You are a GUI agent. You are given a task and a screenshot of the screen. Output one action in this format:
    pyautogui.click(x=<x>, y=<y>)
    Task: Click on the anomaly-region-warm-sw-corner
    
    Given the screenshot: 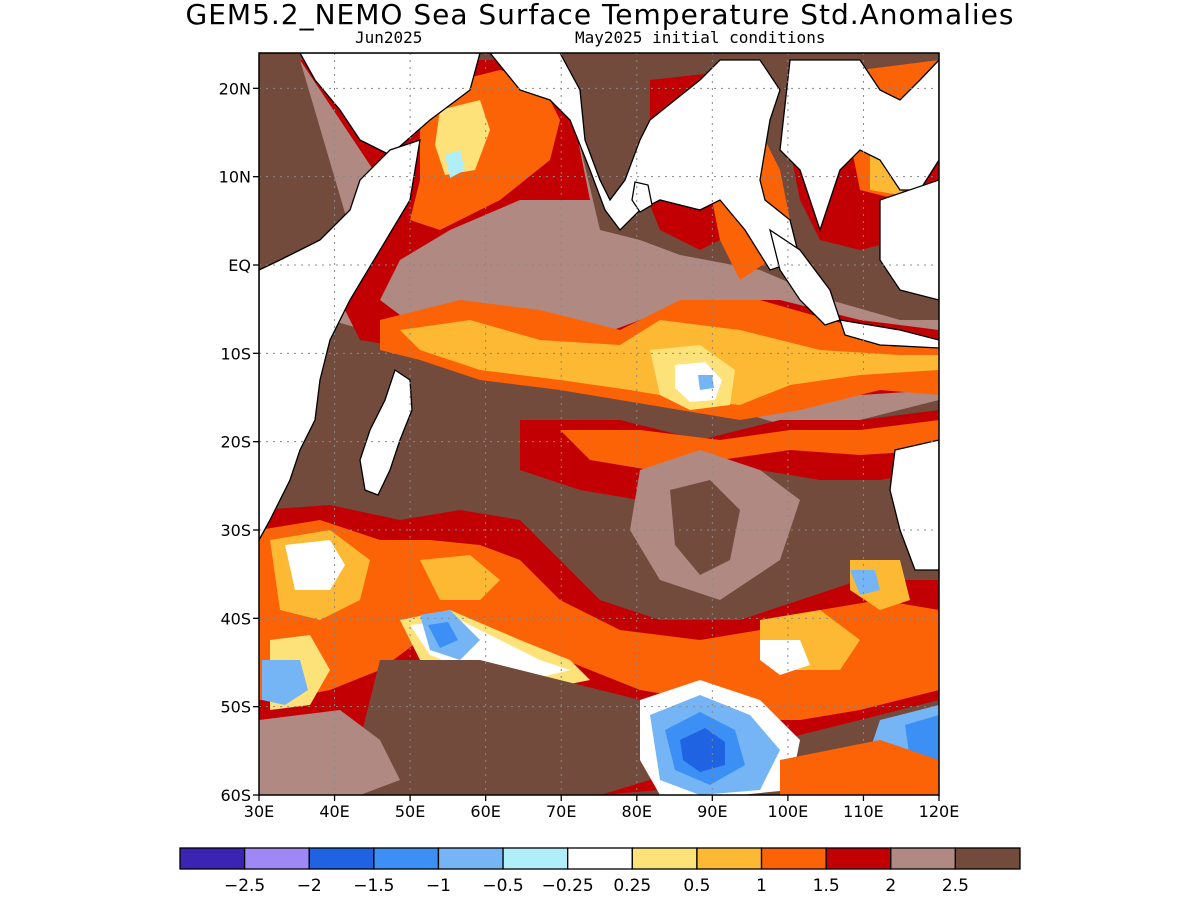 What is the action you would take?
    pyautogui.click(x=859, y=767)
    